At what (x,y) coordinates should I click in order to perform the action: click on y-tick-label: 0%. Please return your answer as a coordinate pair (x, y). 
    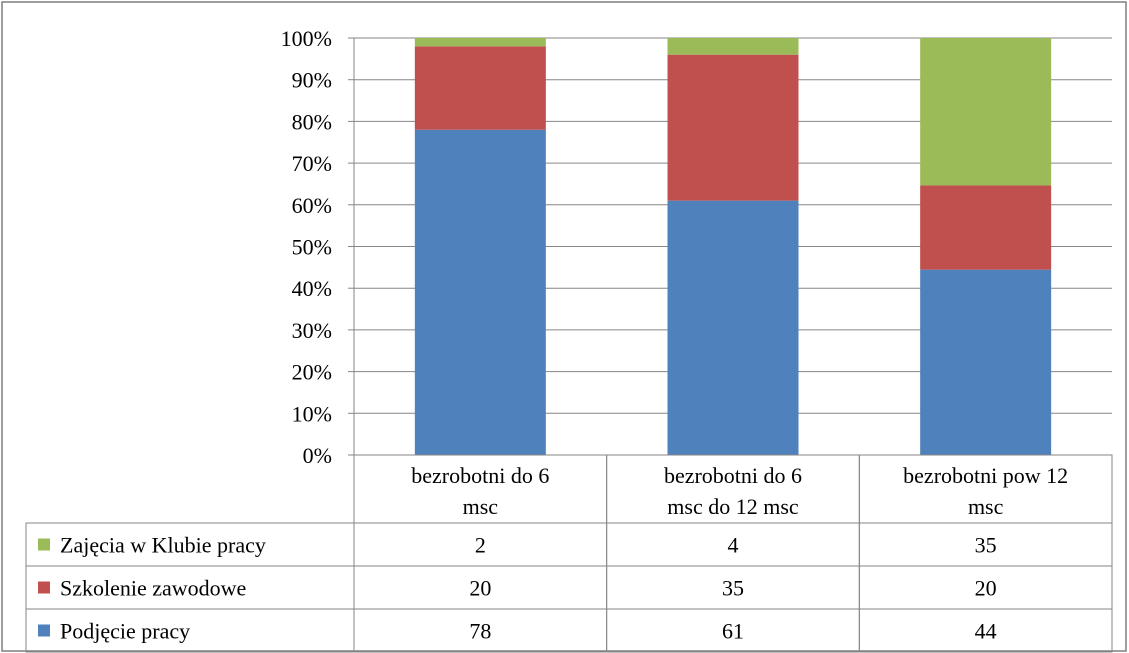
    Looking at the image, I should click on (317, 455).